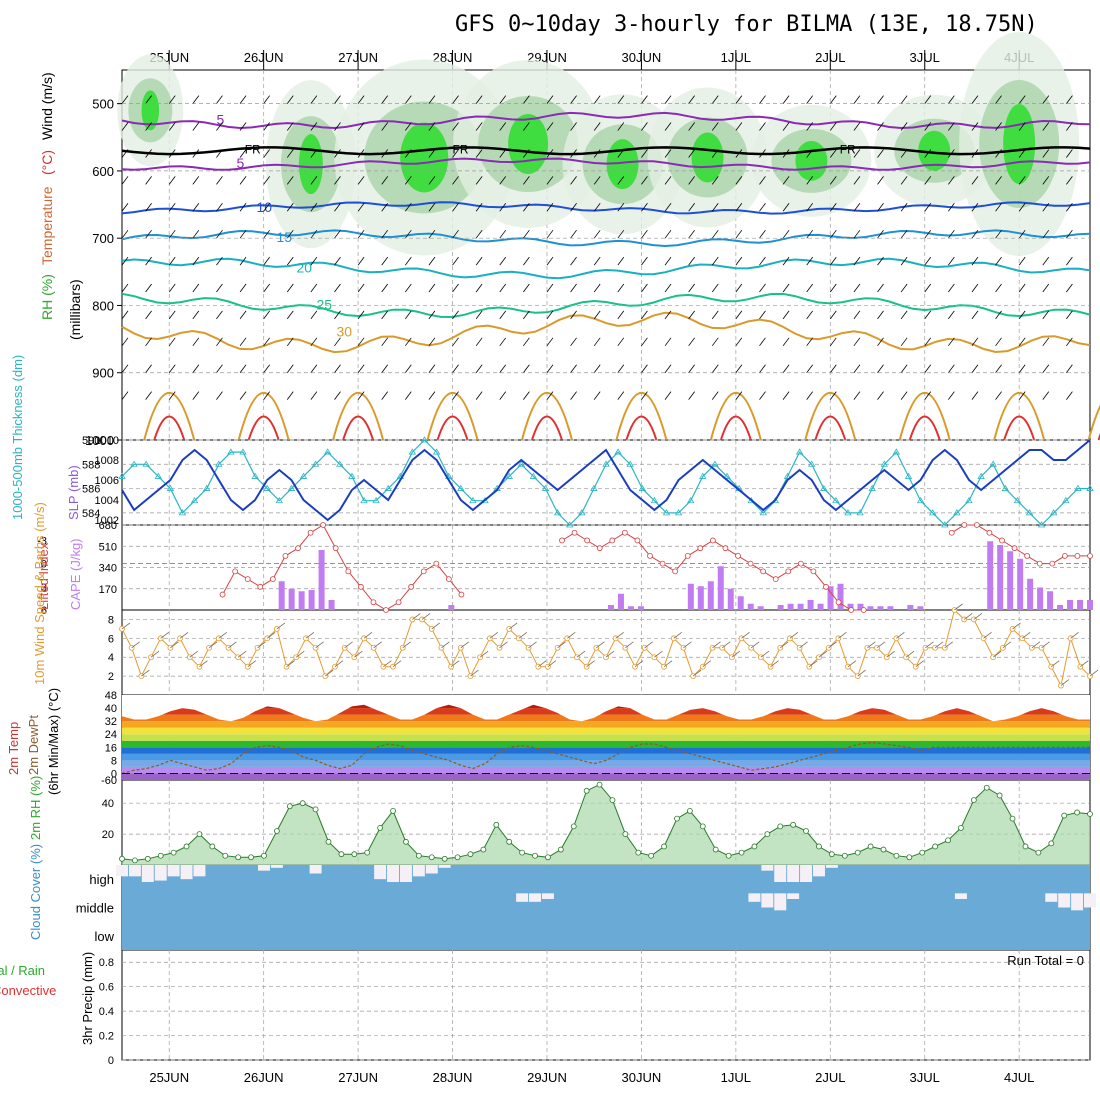 The height and width of the screenshot is (1100, 1100). I want to click on y-tick-label: 1000, so click(99, 440).